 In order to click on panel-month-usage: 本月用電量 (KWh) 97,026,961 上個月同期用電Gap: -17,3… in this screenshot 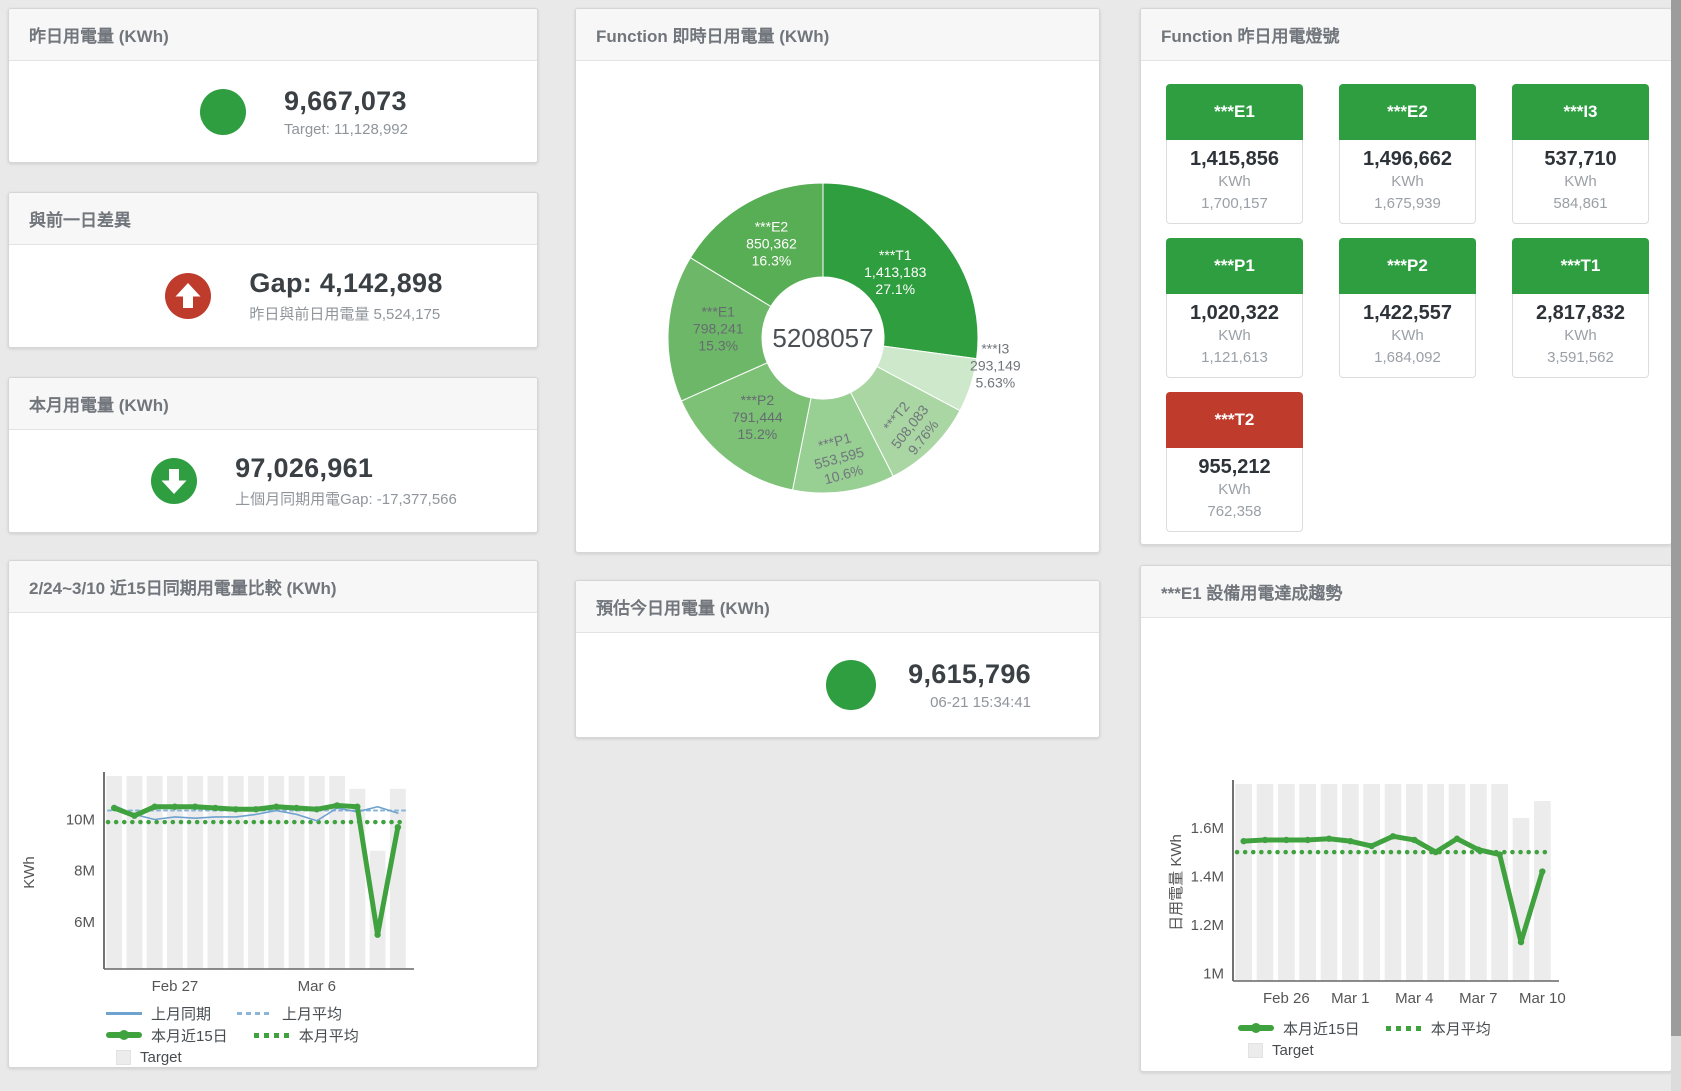, I will do `click(273, 455)`.